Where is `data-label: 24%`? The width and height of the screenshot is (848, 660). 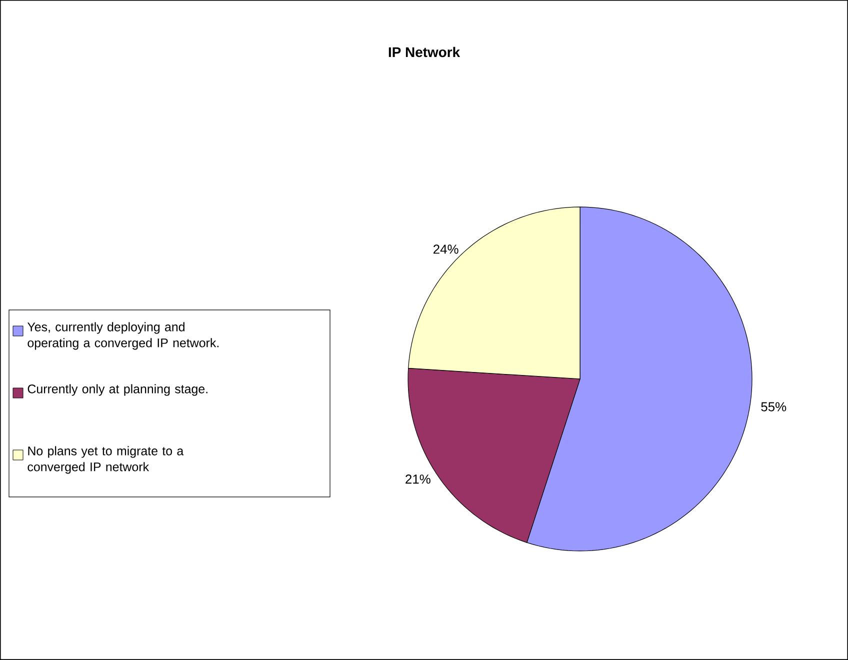
data-label: 24% is located at coordinates (446, 249).